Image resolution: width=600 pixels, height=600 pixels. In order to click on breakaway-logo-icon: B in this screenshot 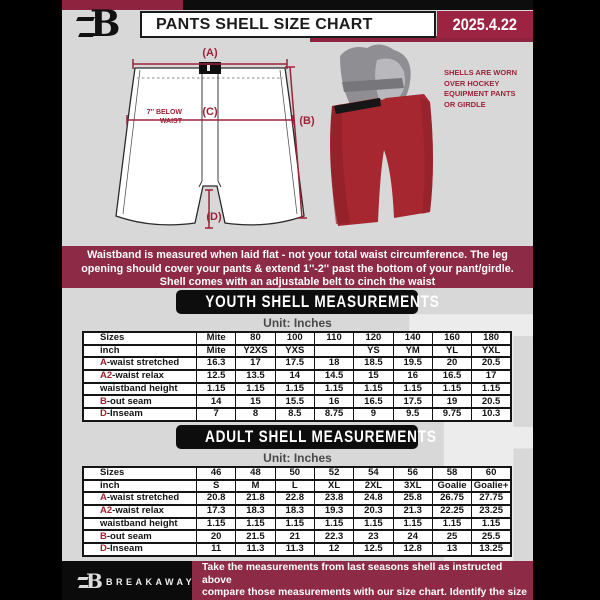, I will do `click(105, 24)`.